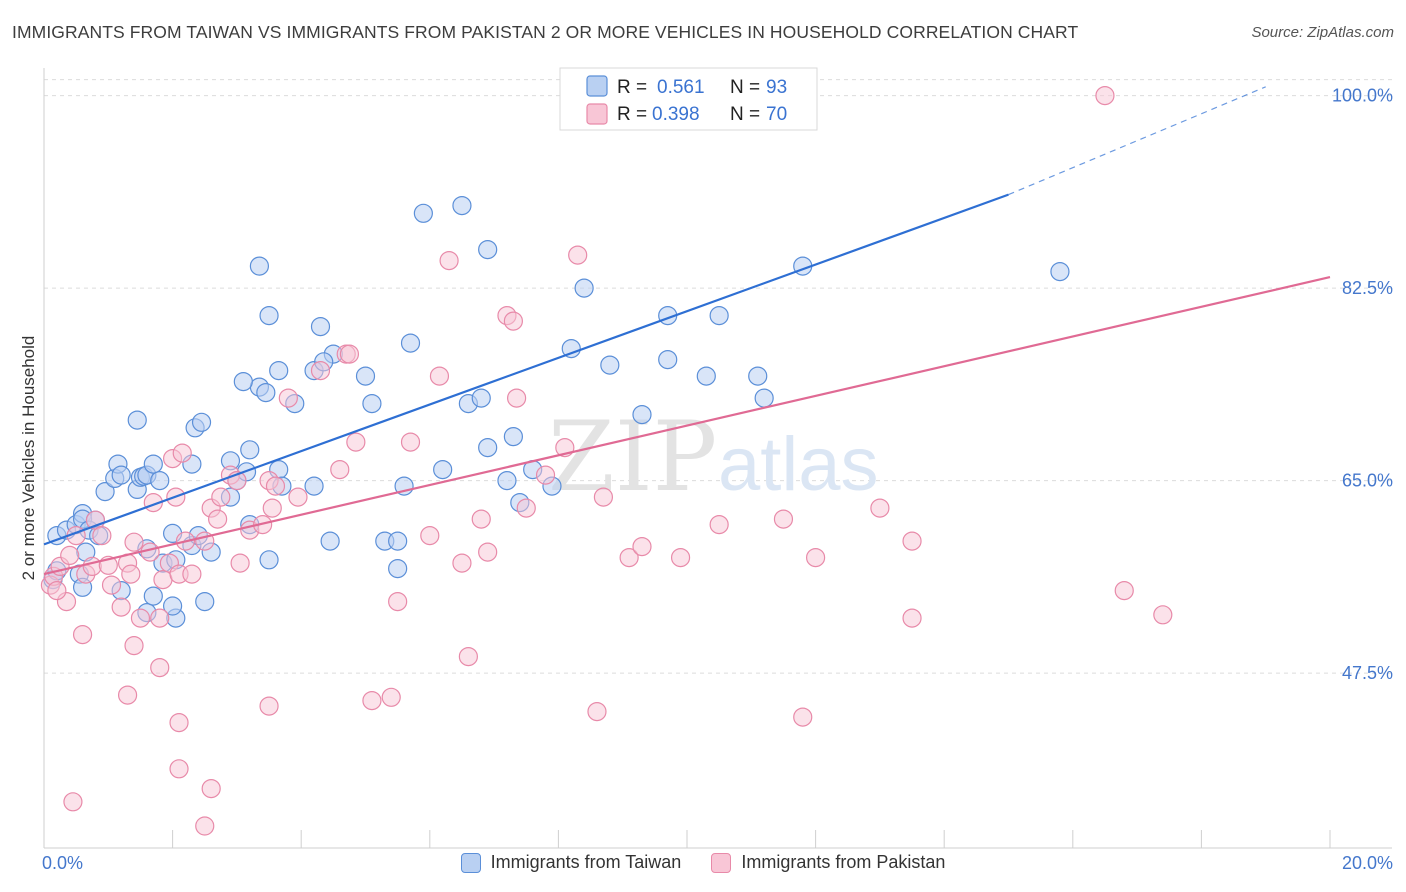 This screenshot has width=1406, height=892. What do you see at coordinates (745, 87) in the screenshot?
I see `legend-n-label-taiwan: N =` at bounding box center [745, 87].